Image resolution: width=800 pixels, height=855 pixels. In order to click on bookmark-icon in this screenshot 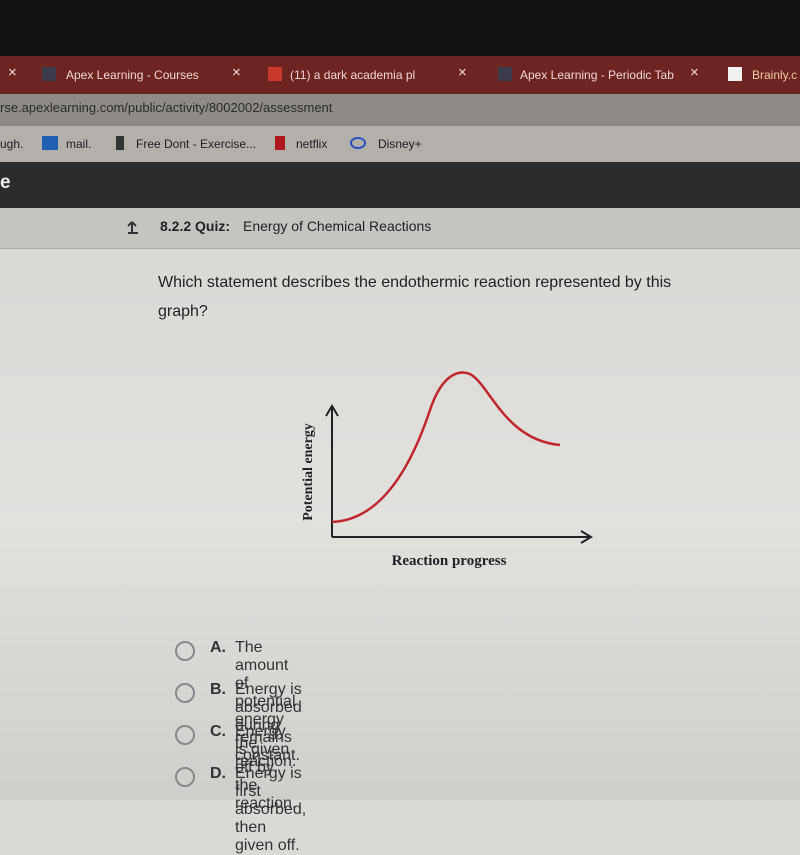, I will do `click(120, 143)`.